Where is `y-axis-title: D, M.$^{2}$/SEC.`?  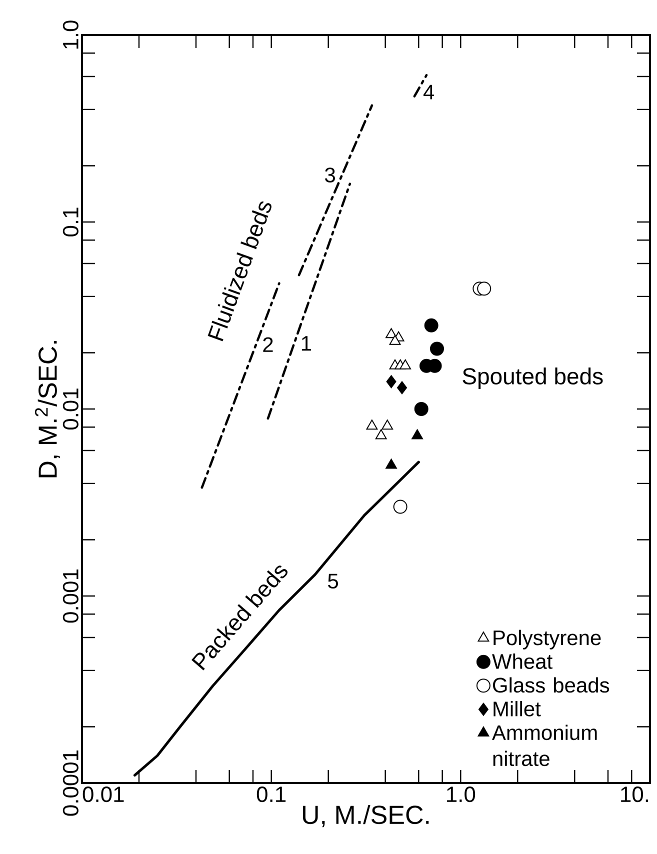 y-axis-title: D, M.$^{2}$/SEC. is located at coordinates (47, 409).